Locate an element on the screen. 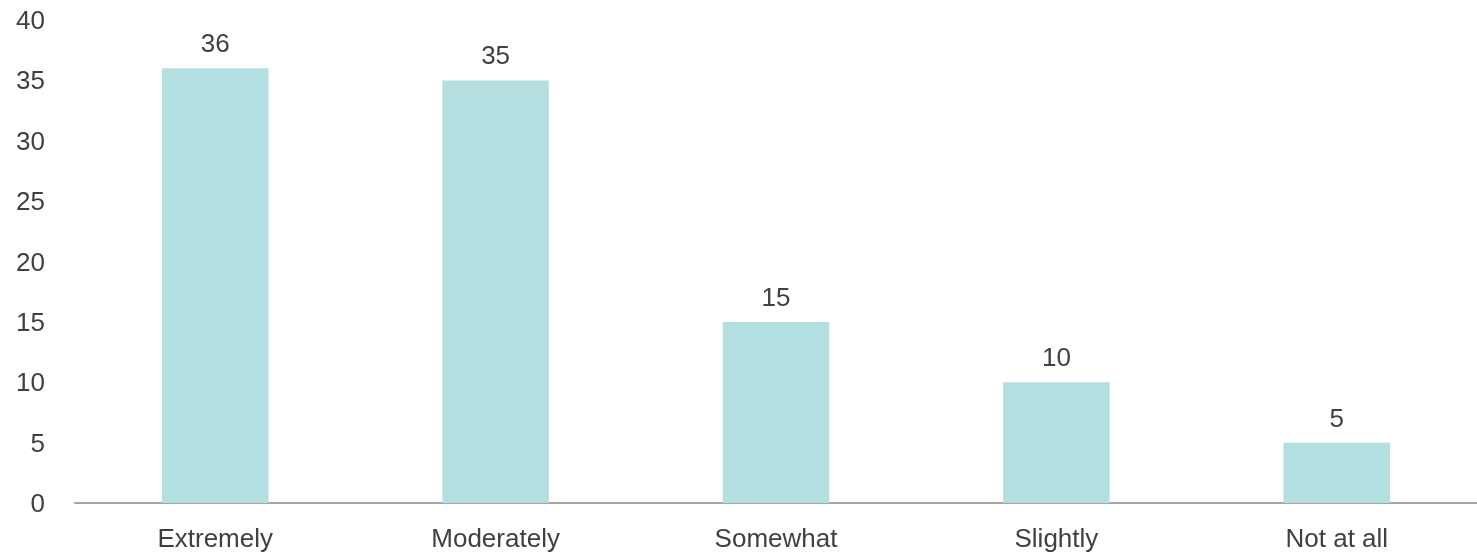 This screenshot has width=1477, height=558. data-label: 15 is located at coordinates (776, 296).